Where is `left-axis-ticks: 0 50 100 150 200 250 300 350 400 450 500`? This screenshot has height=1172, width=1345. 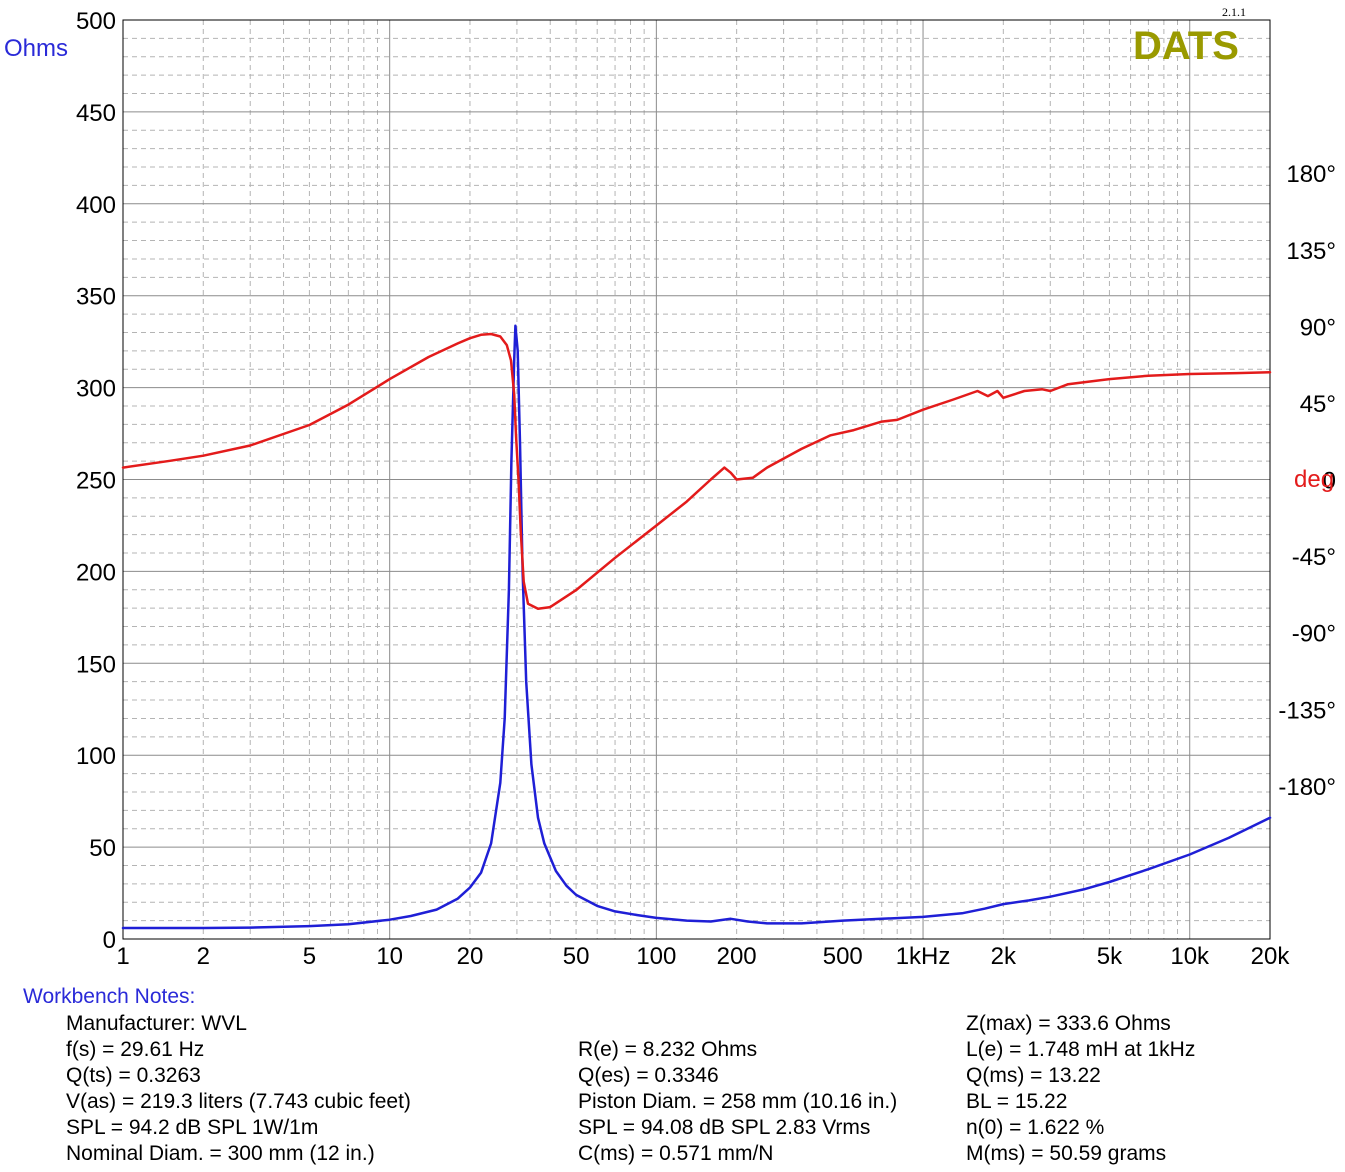 left-axis-ticks: 0 50 100 150 200 250 300 350 400 450 500 is located at coordinates (96, 481).